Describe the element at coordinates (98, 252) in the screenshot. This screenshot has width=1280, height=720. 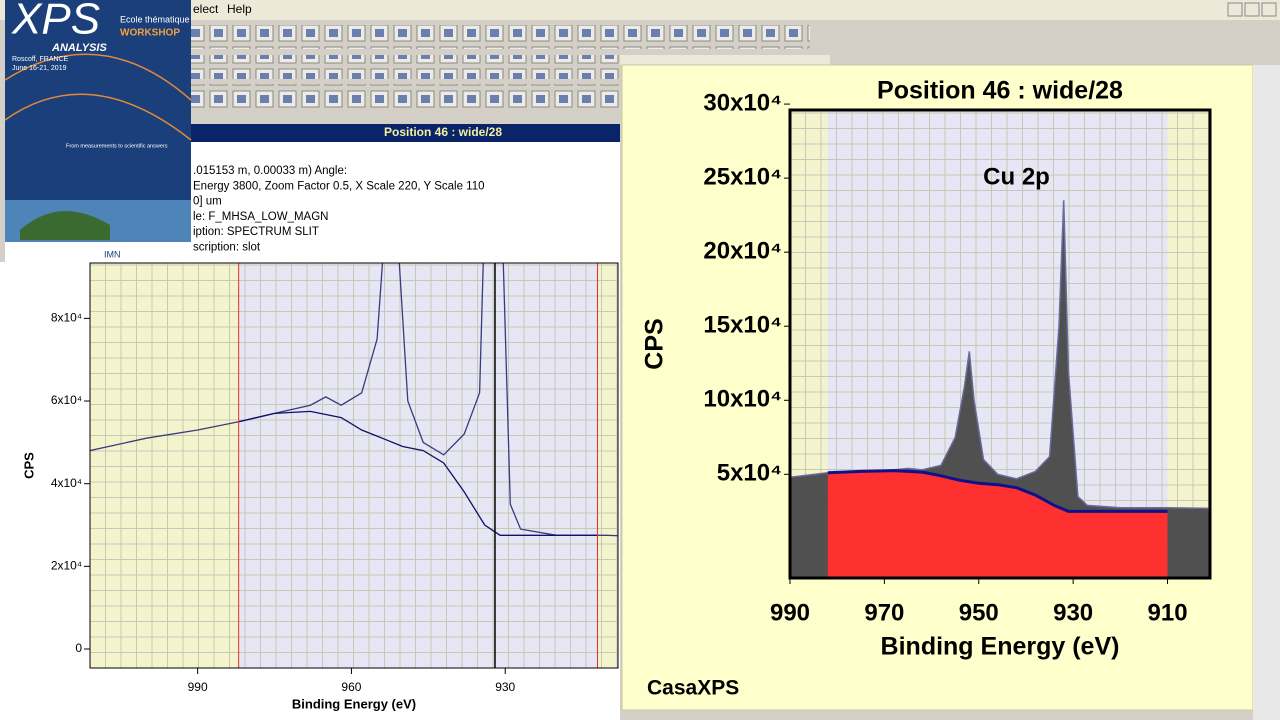
I see `logo-footer` at that location.